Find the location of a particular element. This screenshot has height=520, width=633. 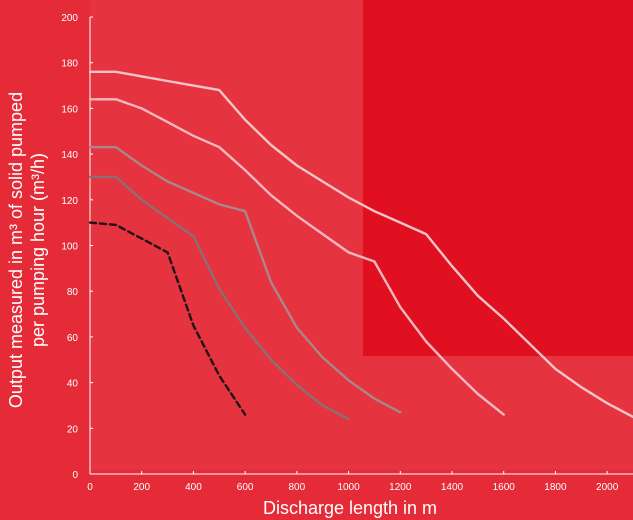

y-tick-label: 40 is located at coordinates (73, 384).